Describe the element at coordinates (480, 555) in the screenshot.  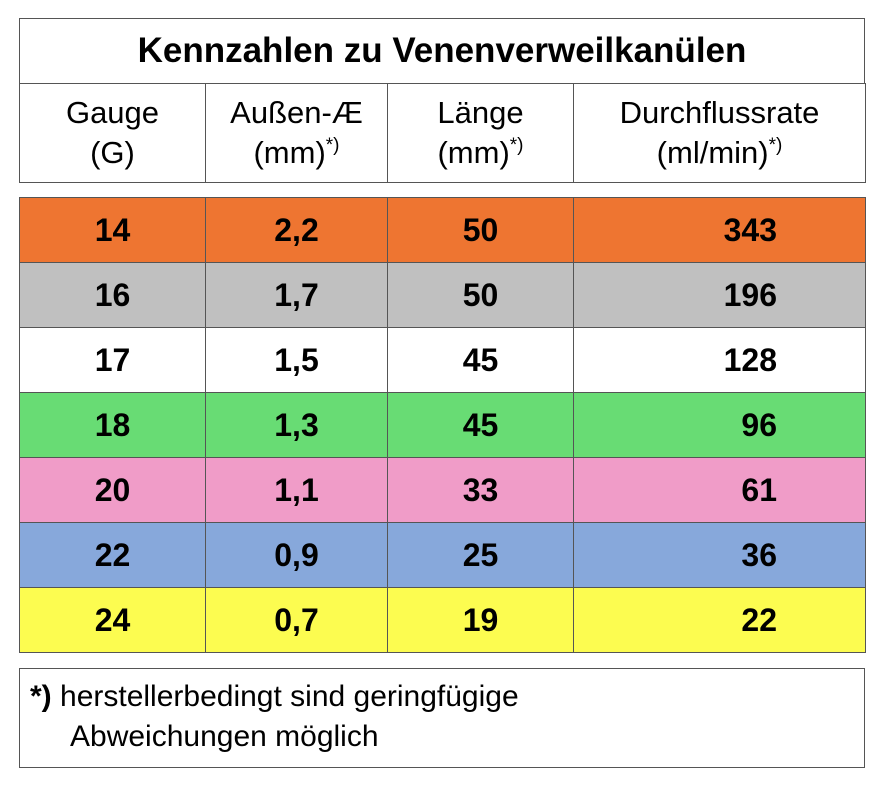
I see `cell-length: 25` at that location.